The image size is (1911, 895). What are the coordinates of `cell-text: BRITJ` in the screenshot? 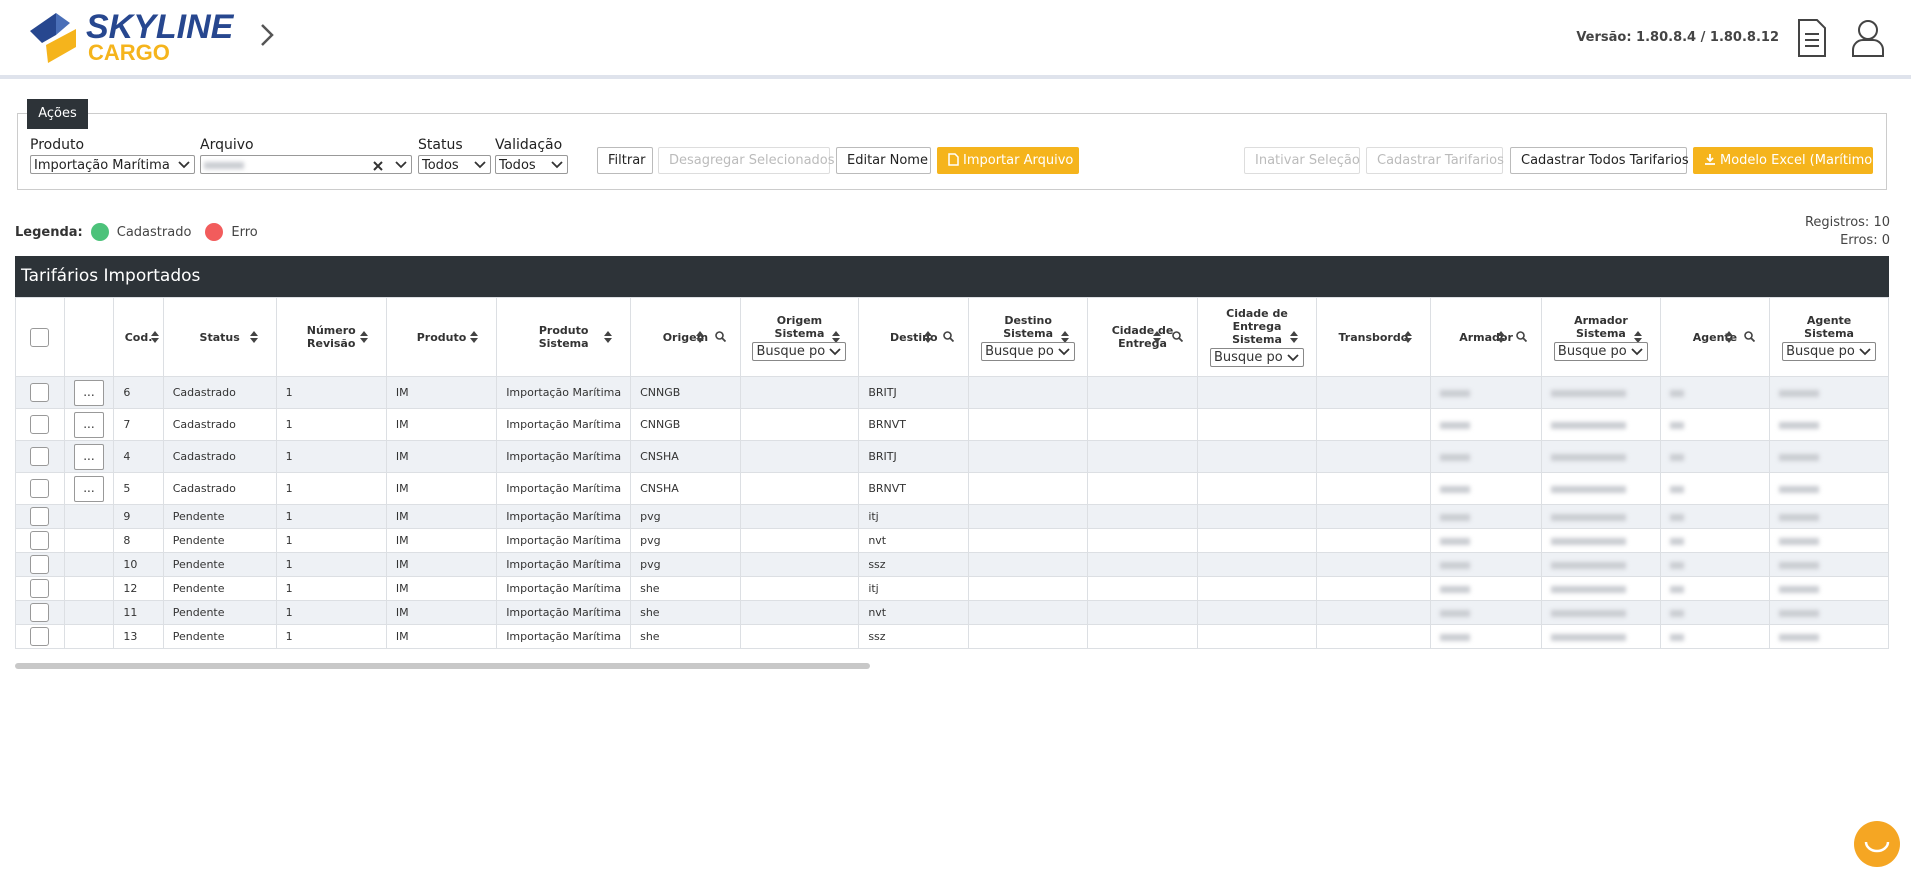 It's located at (882, 456).